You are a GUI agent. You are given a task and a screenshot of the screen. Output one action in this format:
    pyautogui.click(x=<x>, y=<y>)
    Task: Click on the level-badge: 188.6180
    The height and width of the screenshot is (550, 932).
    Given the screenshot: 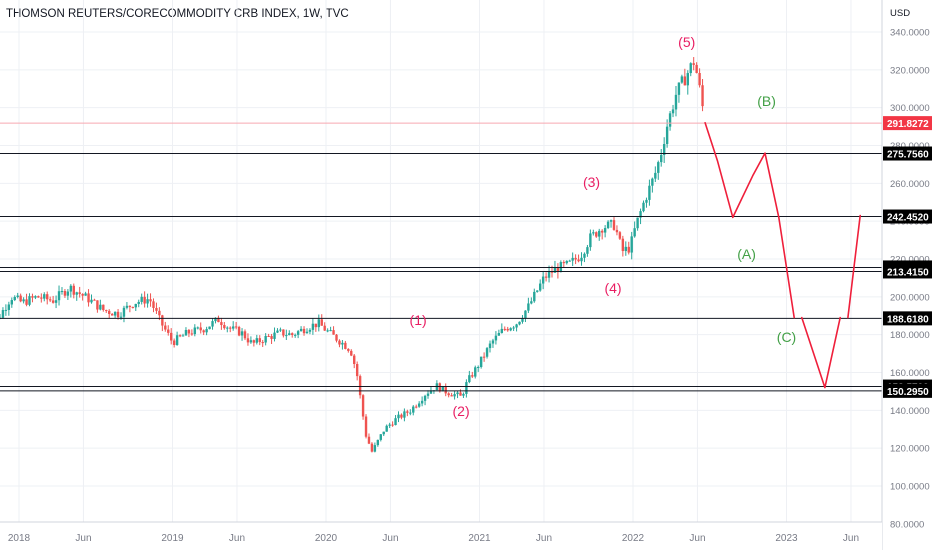 What is the action you would take?
    pyautogui.click(x=907, y=318)
    